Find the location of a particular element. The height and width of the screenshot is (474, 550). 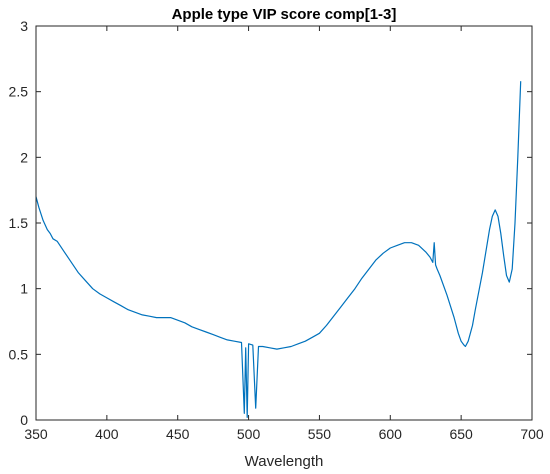

x-tick-label: 450 is located at coordinates (178, 434).